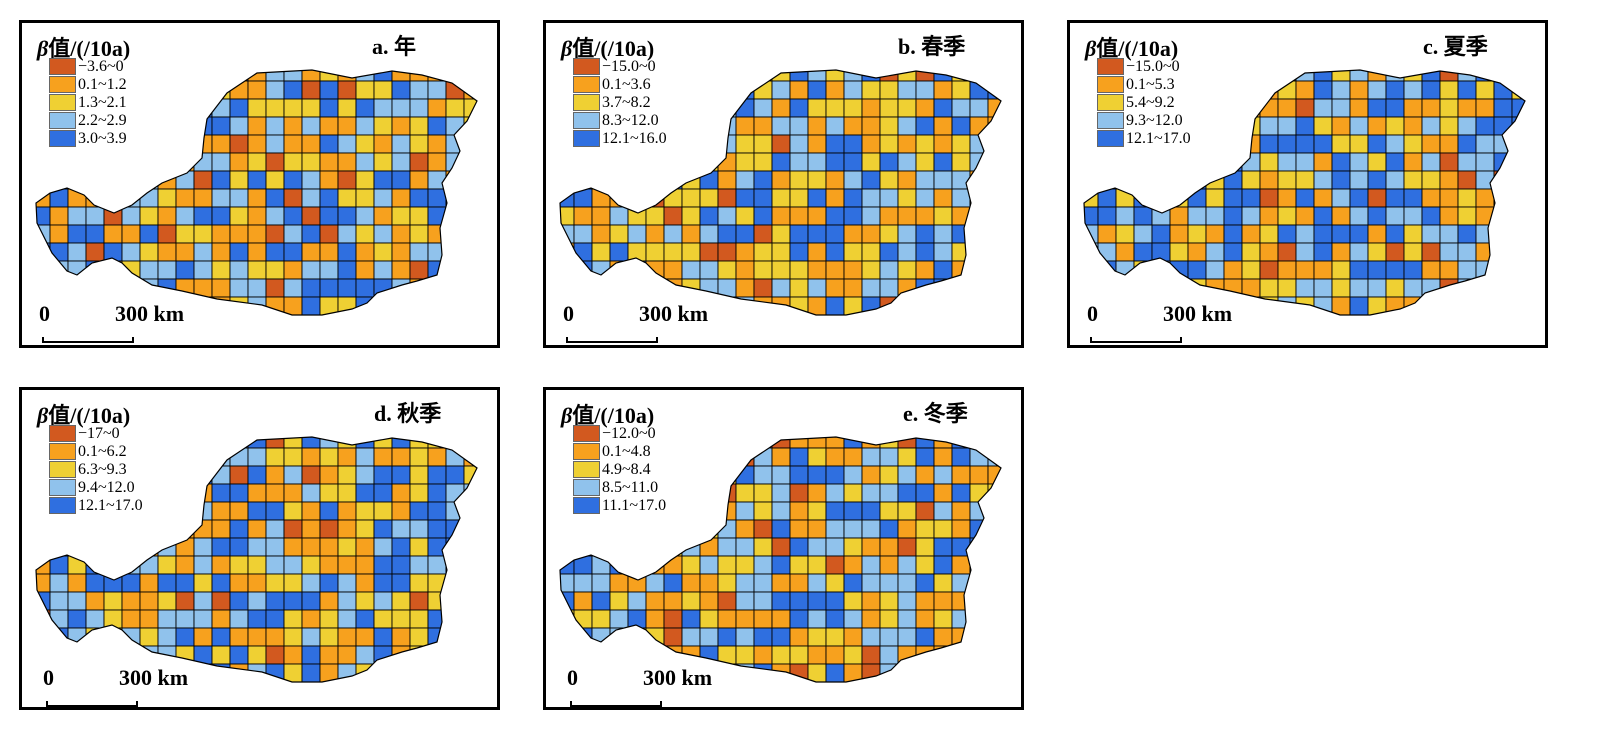 The image size is (1600, 749). Describe the element at coordinates (88, 340) in the screenshot. I see `scale-line` at that location.